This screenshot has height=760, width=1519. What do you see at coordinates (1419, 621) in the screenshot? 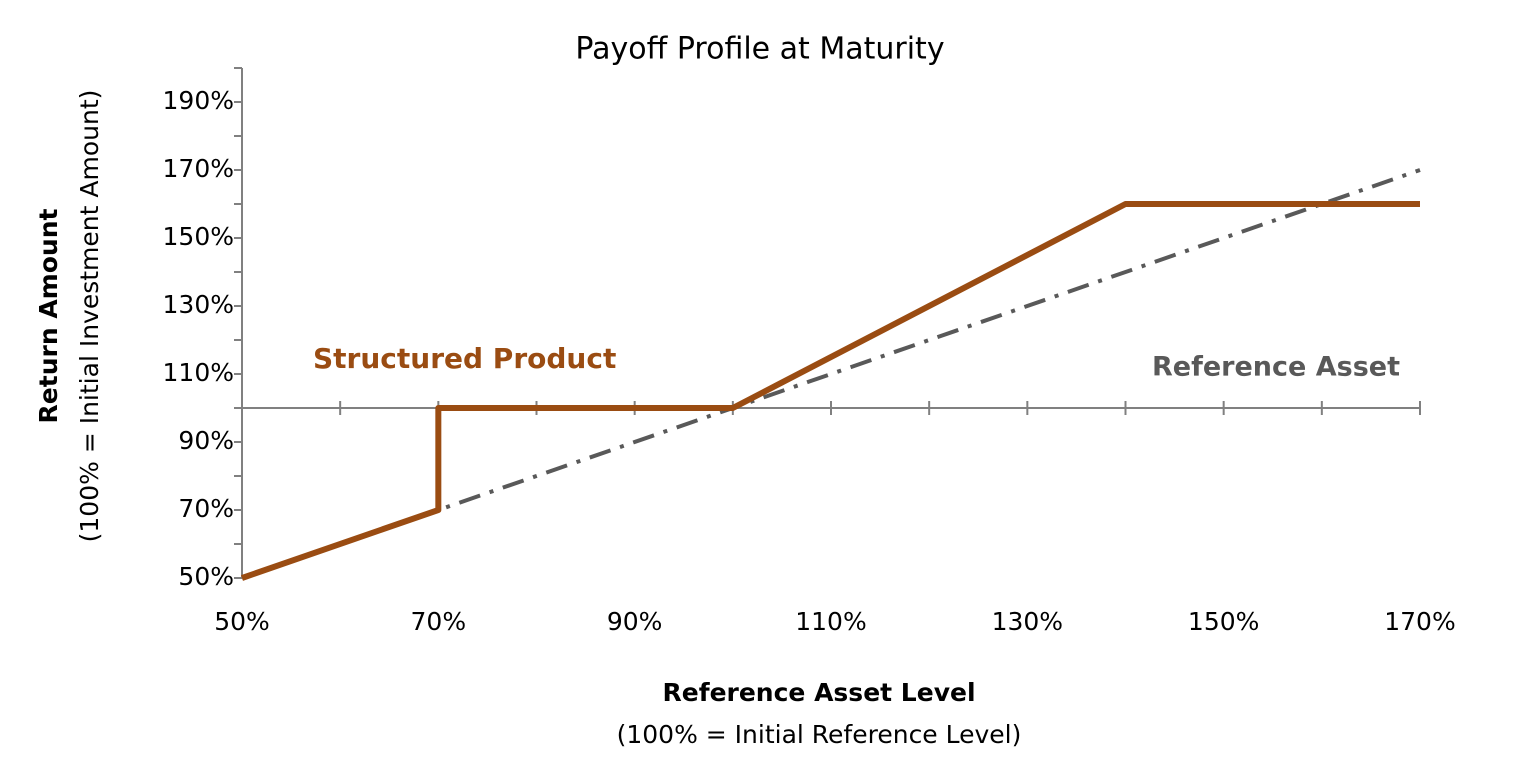
I see `x-tick-label: 170%` at bounding box center [1419, 621].